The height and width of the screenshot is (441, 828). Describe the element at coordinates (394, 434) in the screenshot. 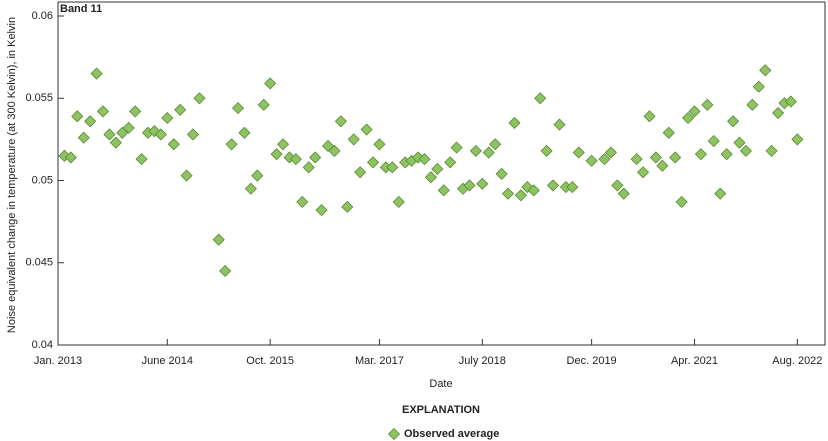

I see `legend-marker` at that location.